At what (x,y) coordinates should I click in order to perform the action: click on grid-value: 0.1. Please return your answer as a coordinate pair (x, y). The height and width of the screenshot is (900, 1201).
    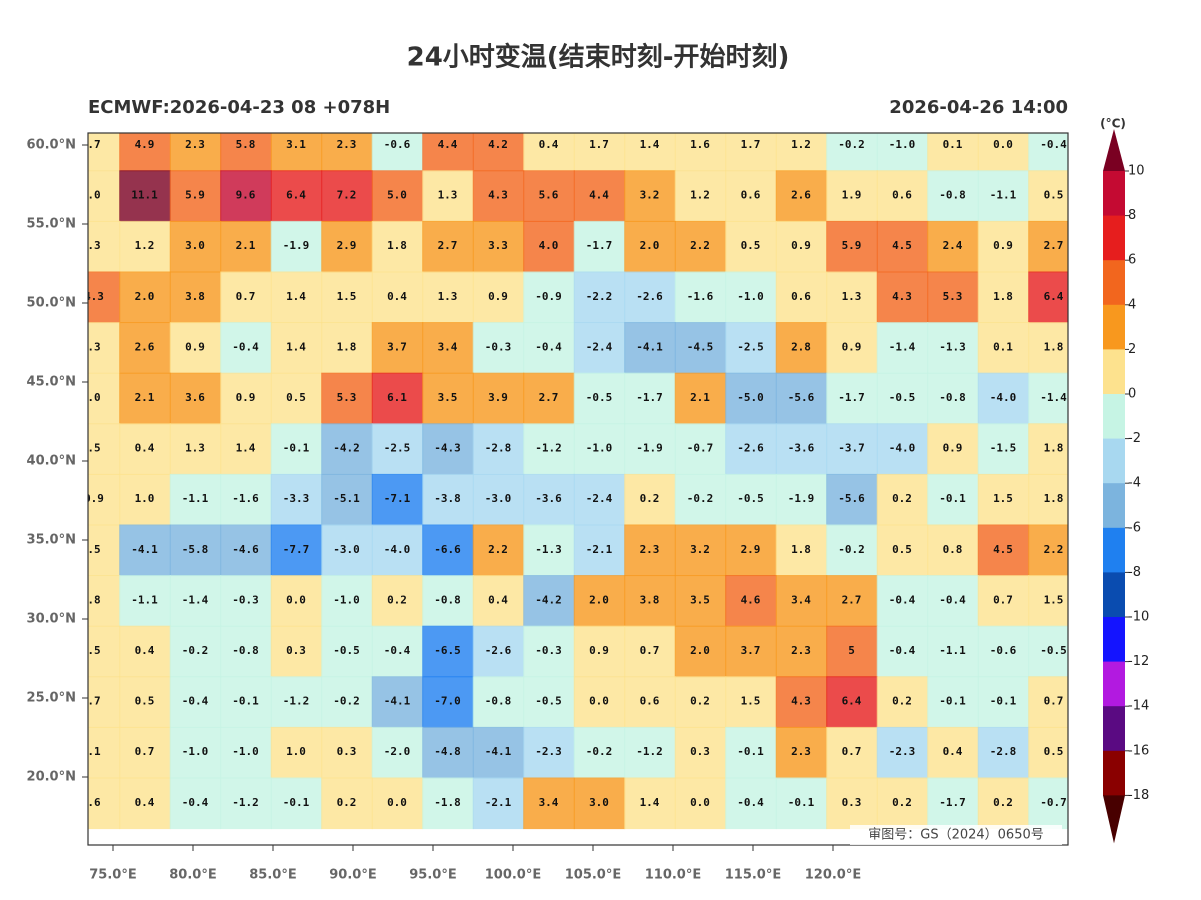
    Looking at the image, I should click on (1003, 346).